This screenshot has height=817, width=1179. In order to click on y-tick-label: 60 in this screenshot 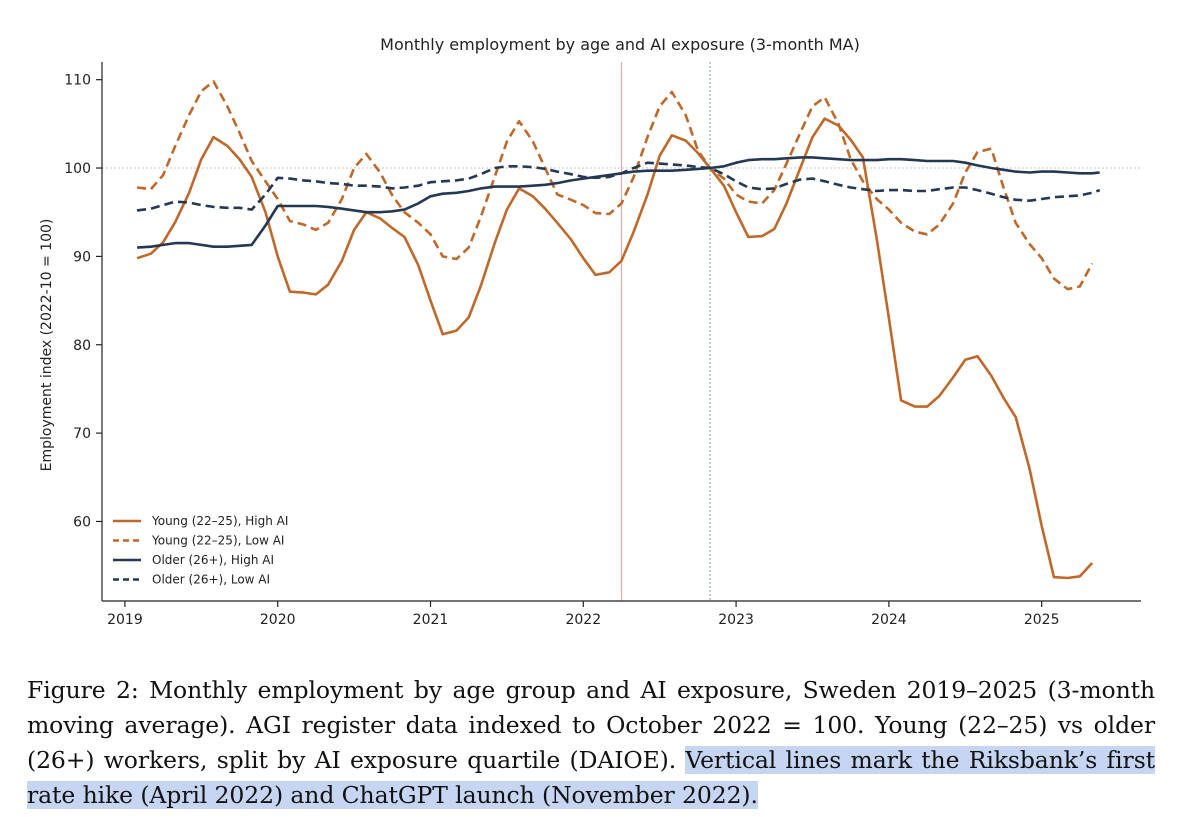, I will do `click(82, 522)`.